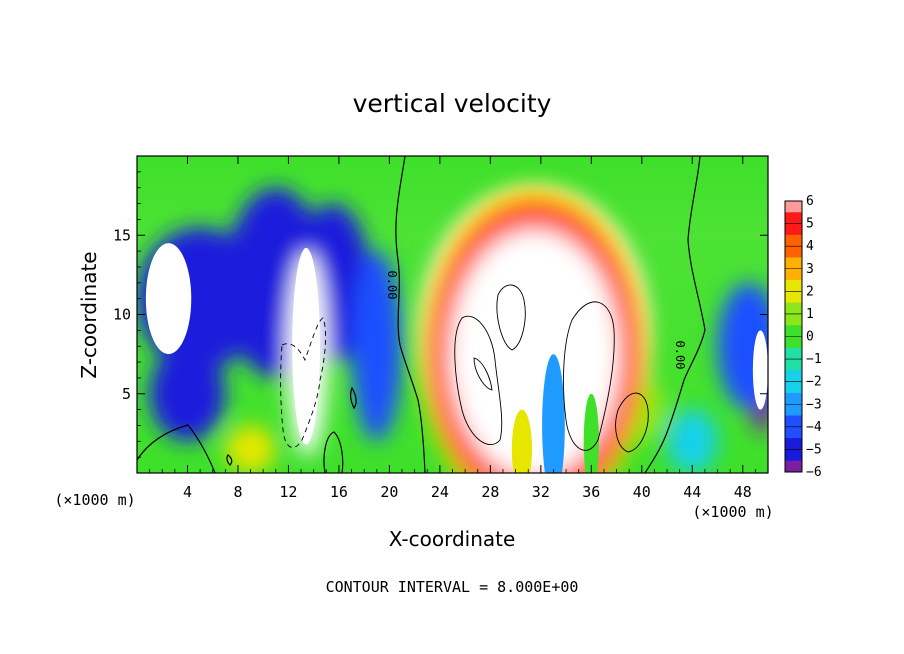  I want to click on x-tick-label: 16, so click(339, 492).